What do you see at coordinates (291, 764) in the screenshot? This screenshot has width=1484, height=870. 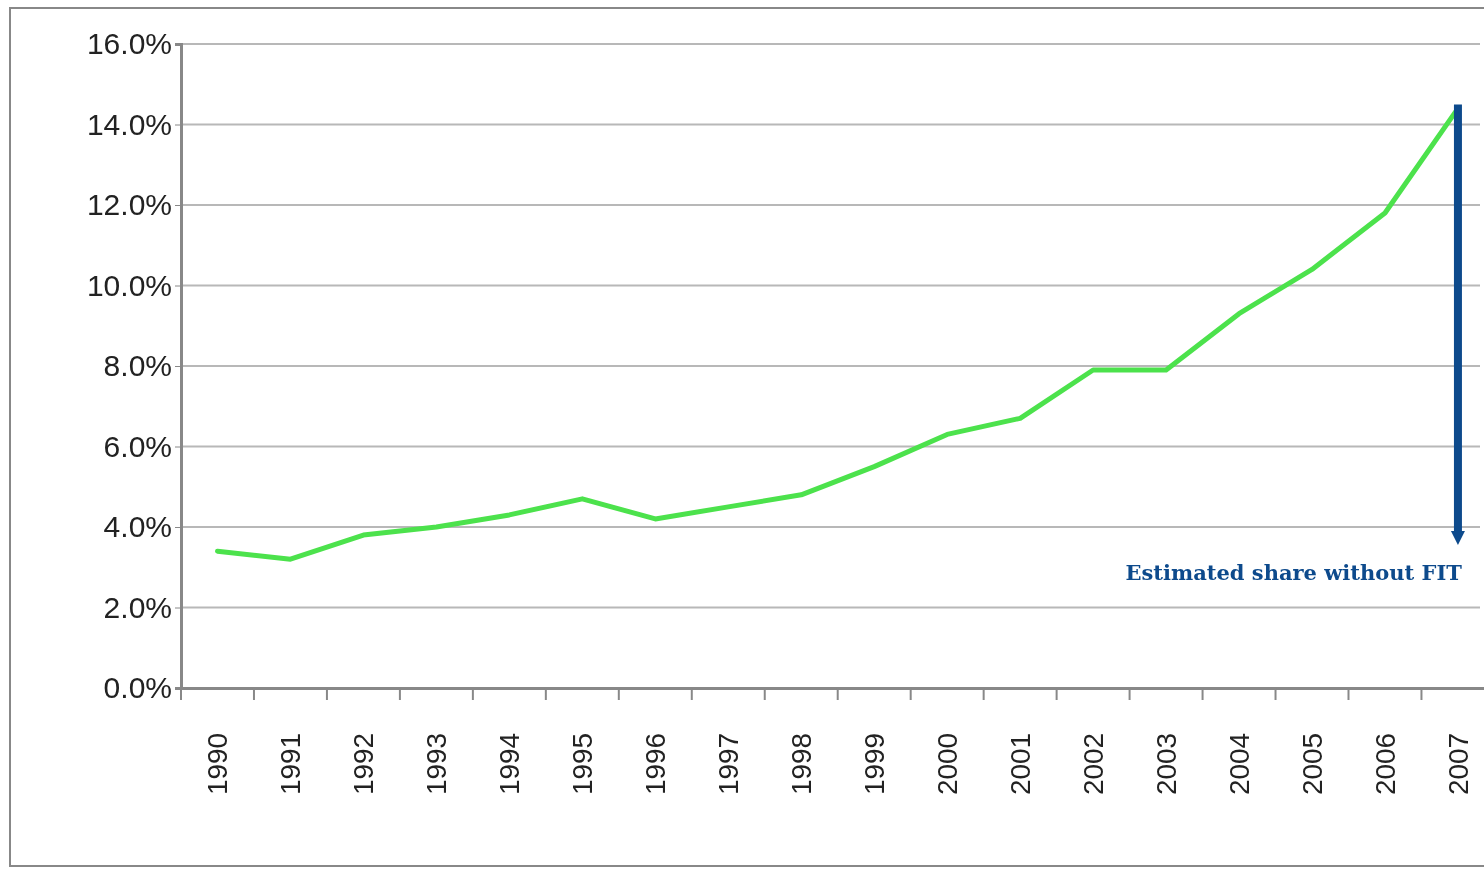 I see `x-tick-label: 1991` at bounding box center [291, 764].